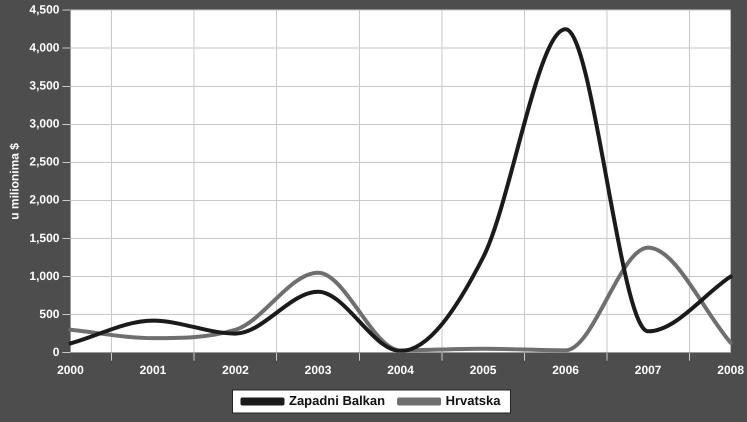  I want to click on x-tick-label: 2000, so click(70, 370).